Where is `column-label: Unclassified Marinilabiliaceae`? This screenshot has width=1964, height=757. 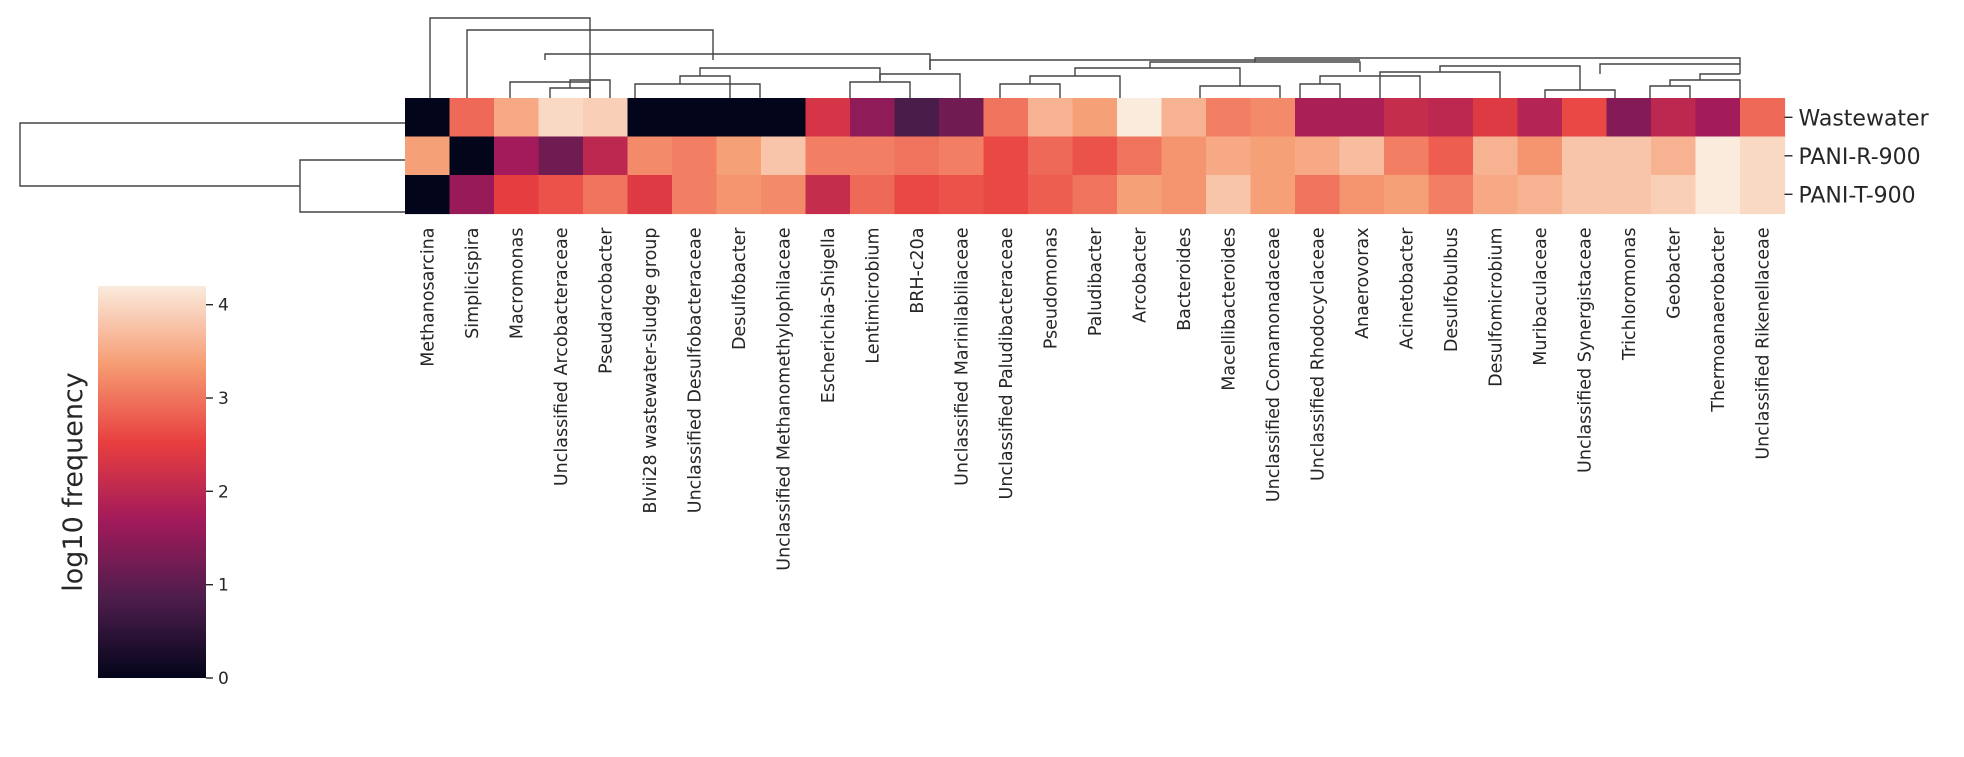
column-label: Unclassified Marinilabiliaceae is located at coordinates (962, 357).